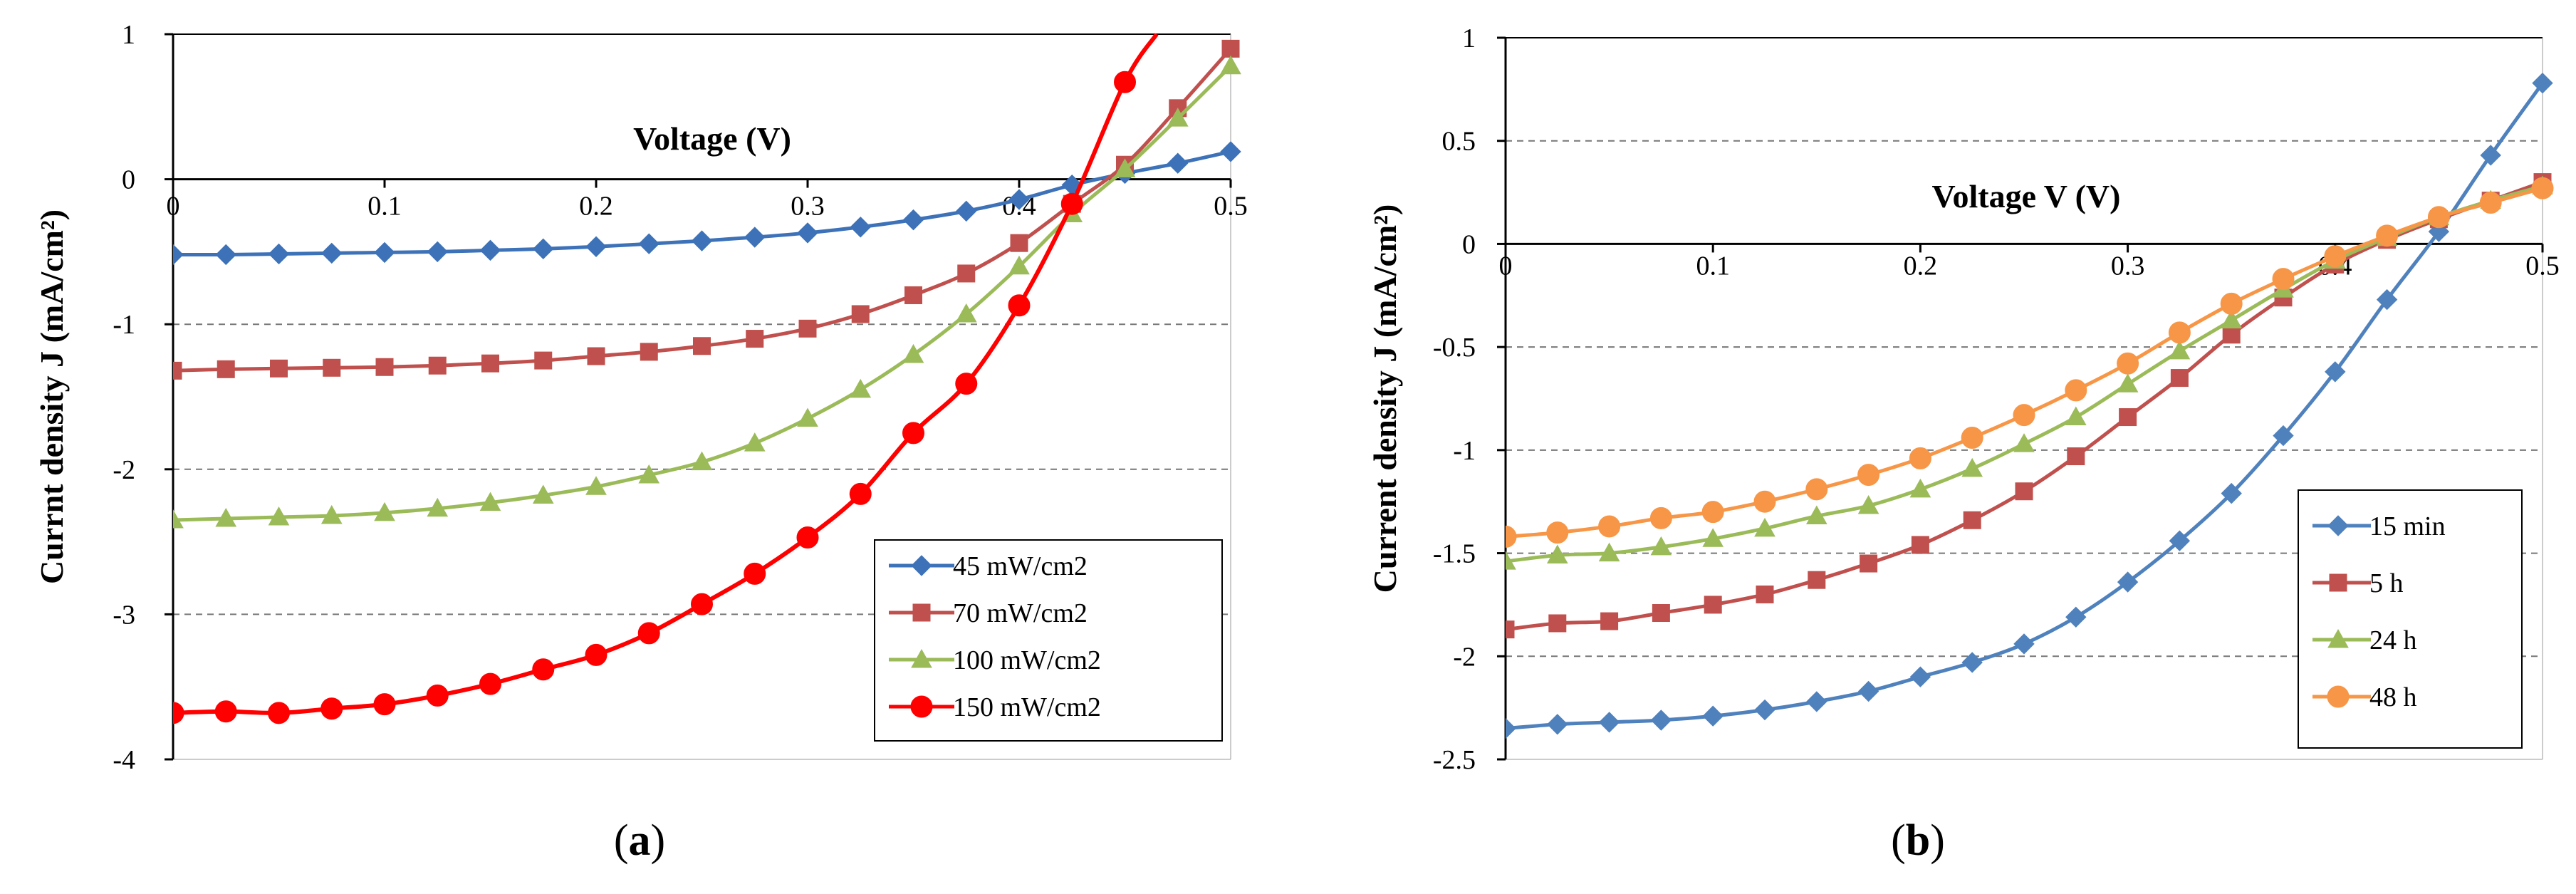  What do you see at coordinates (808, 207) in the screenshot?
I see `x-tick-label: 0.3` at bounding box center [808, 207].